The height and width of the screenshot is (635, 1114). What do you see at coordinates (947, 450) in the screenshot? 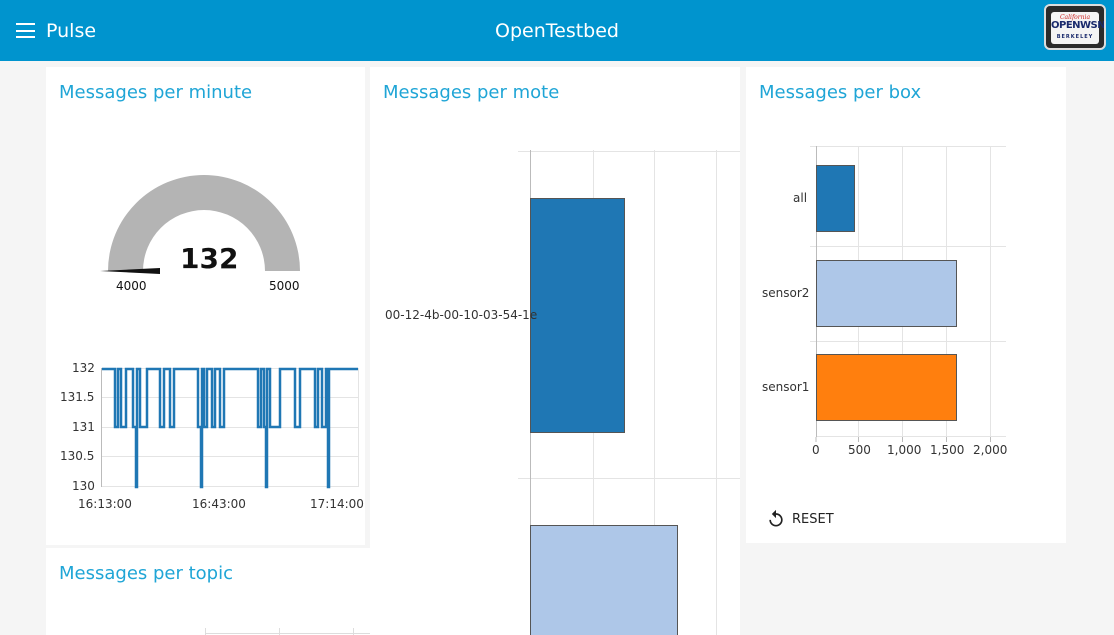
I see `box-x-tick: 1,500` at bounding box center [947, 450].